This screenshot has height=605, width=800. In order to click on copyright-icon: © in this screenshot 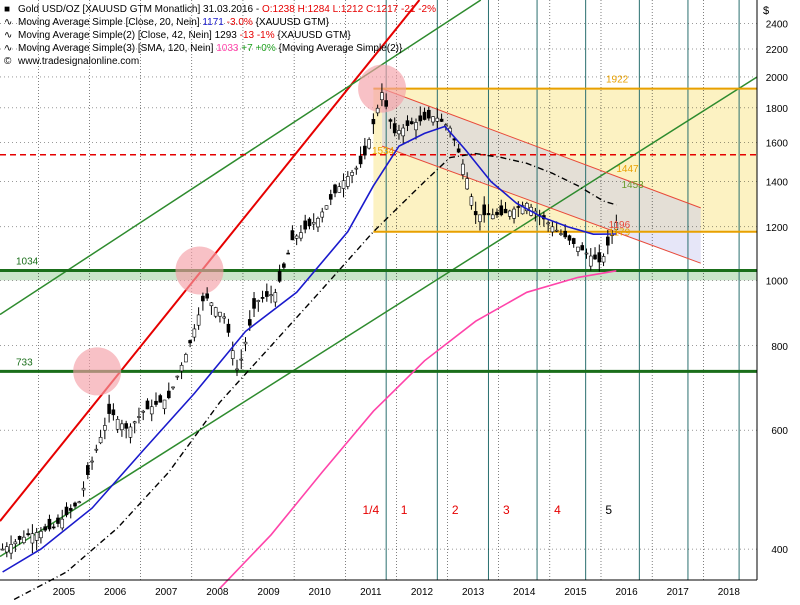, I will do `click(8, 61)`.